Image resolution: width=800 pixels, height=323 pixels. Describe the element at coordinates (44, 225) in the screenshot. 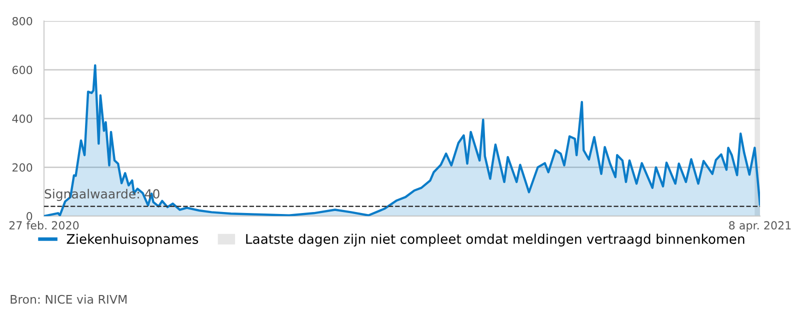

I see `x-tick-label: 27 feb. 2020` at that location.